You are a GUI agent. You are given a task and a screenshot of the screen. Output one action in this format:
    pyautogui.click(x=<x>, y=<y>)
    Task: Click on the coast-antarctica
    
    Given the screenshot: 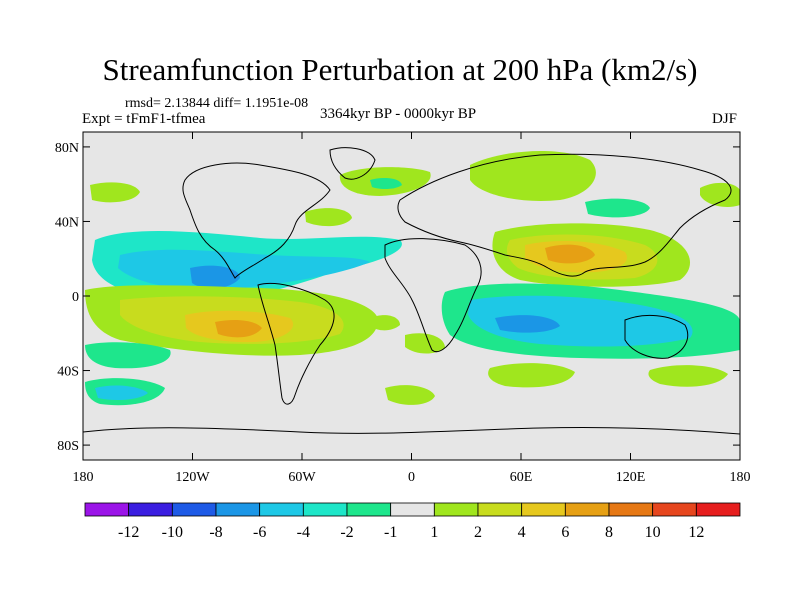 What is the action you would take?
    pyautogui.click(x=411, y=430)
    